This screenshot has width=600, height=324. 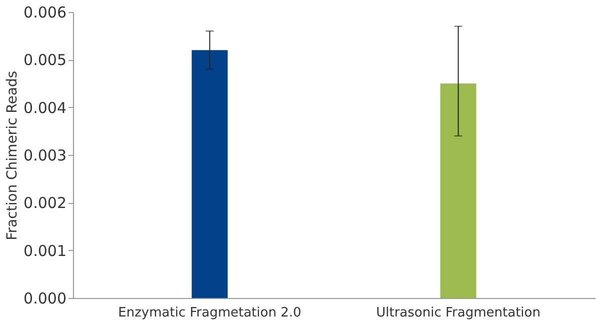 I want to click on y-tick-label: 0.004, so click(x=45, y=107).